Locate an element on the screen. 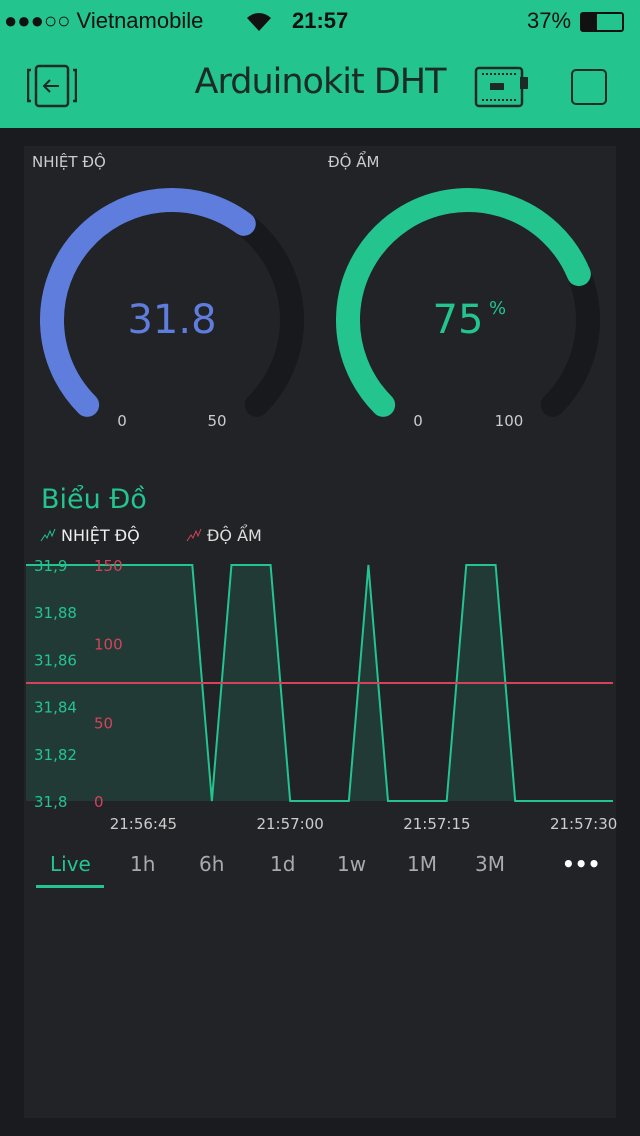  x-tick: 21:56:45 is located at coordinates (143, 824).